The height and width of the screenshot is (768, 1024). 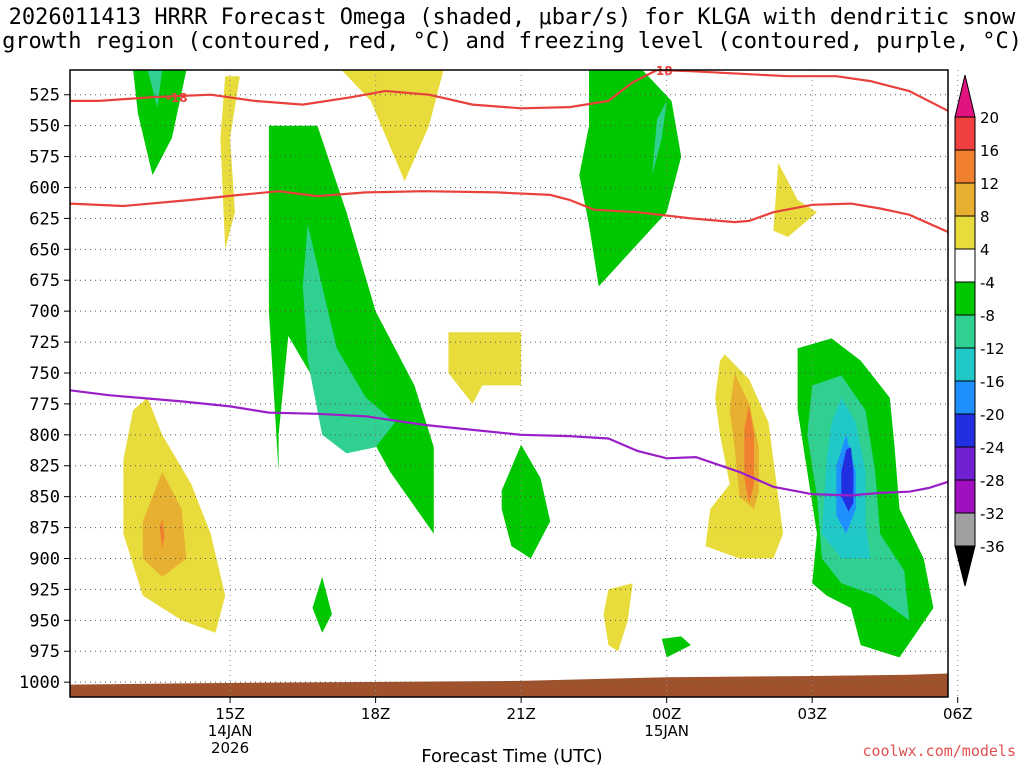 I want to click on x-tick-label: 00Z, so click(x=666, y=714).